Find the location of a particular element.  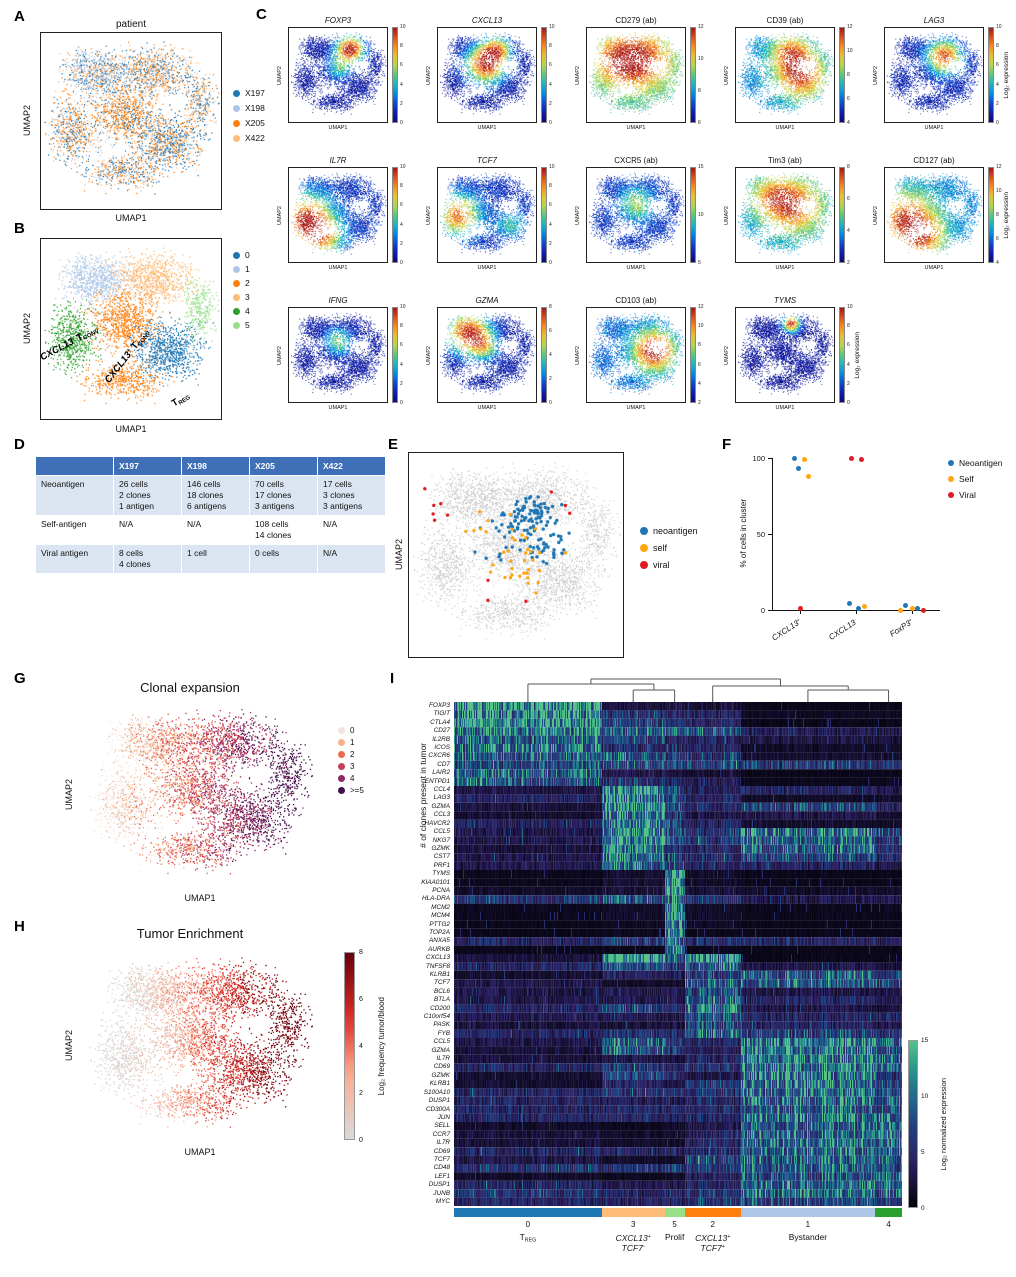

label-text: CXCL13 is located at coordinates (631, 1237).